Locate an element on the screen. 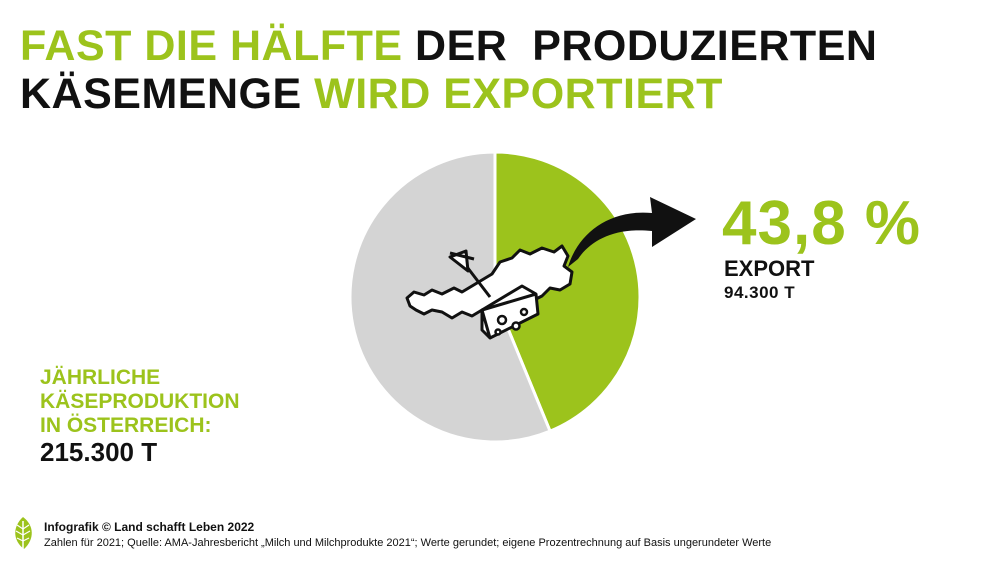  leaf-logo-icon is located at coordinates (23, 535).